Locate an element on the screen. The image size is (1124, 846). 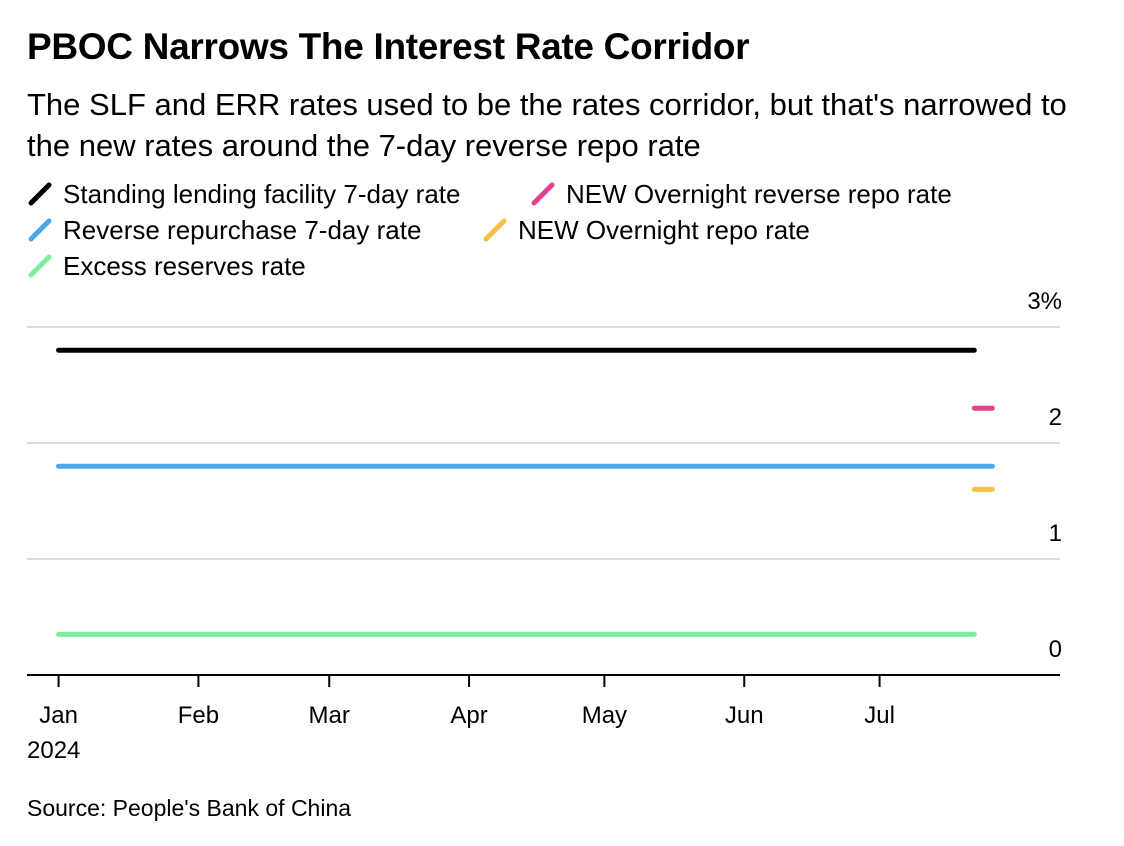
x-tick-year-label: 2024 is located at coordinates (53, 750).